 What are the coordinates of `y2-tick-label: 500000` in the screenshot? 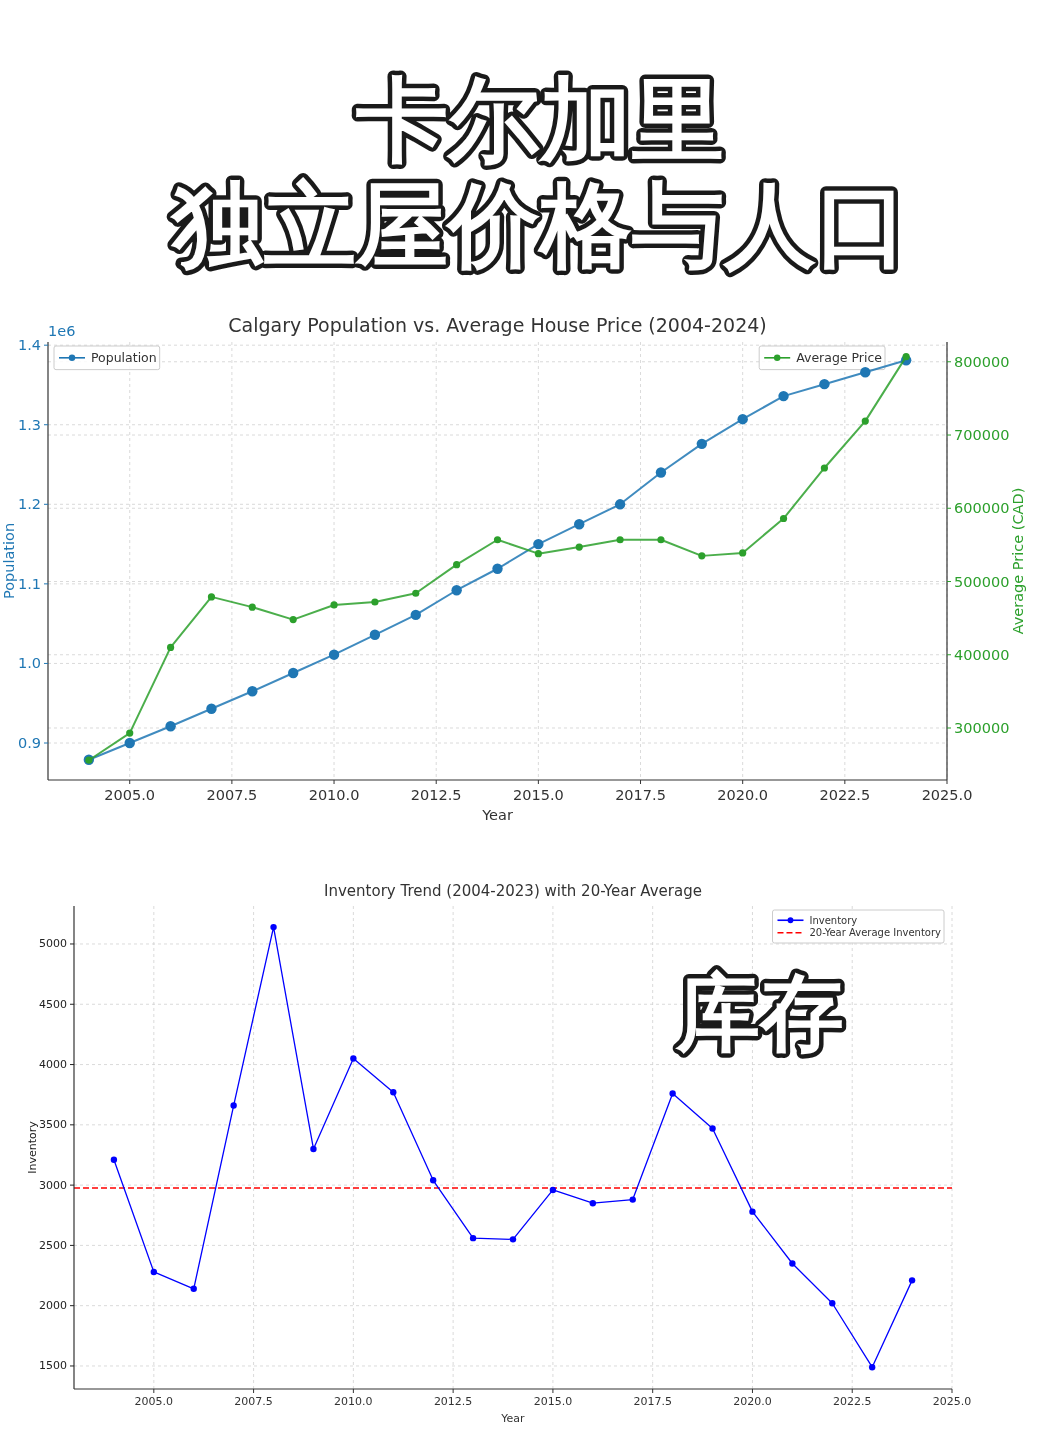 It's located at (982, 581).